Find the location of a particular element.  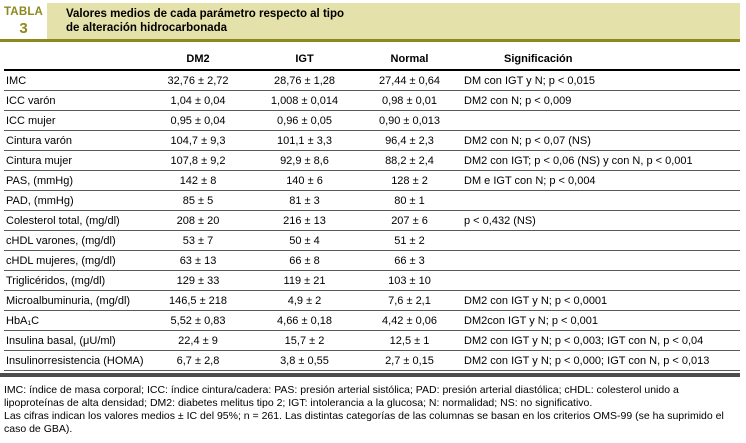

cell-dm2: 32,76 ± 2,72 is located at coordinates (198, 80).